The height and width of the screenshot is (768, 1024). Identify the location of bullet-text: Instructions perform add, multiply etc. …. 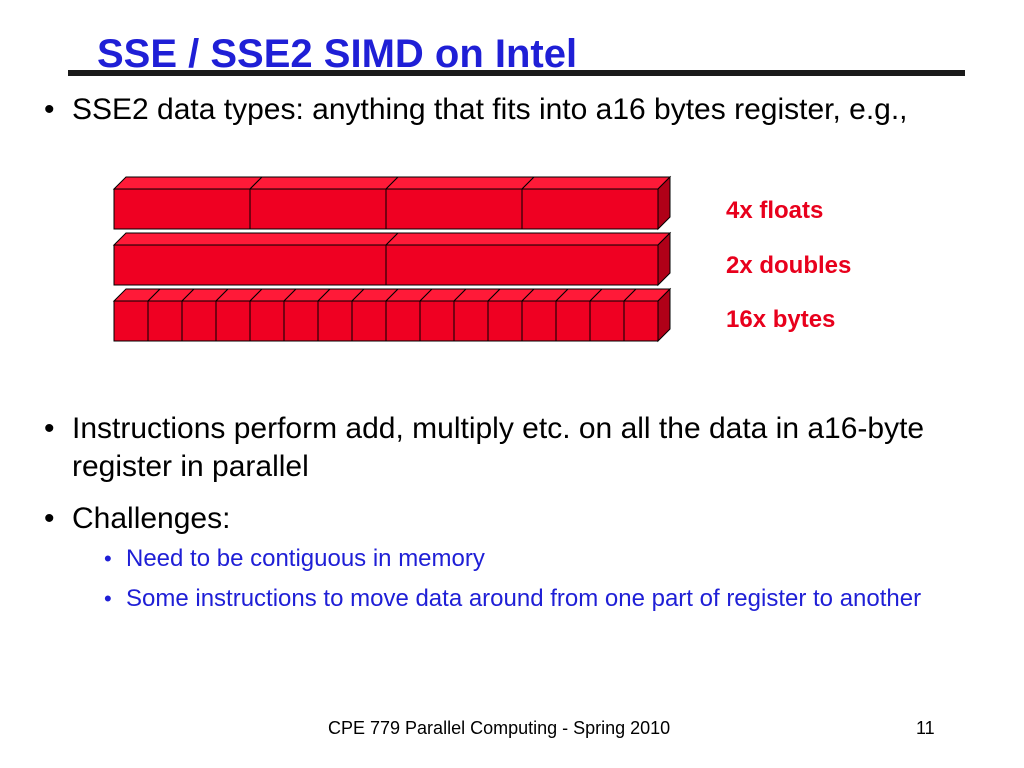
(498, 447).